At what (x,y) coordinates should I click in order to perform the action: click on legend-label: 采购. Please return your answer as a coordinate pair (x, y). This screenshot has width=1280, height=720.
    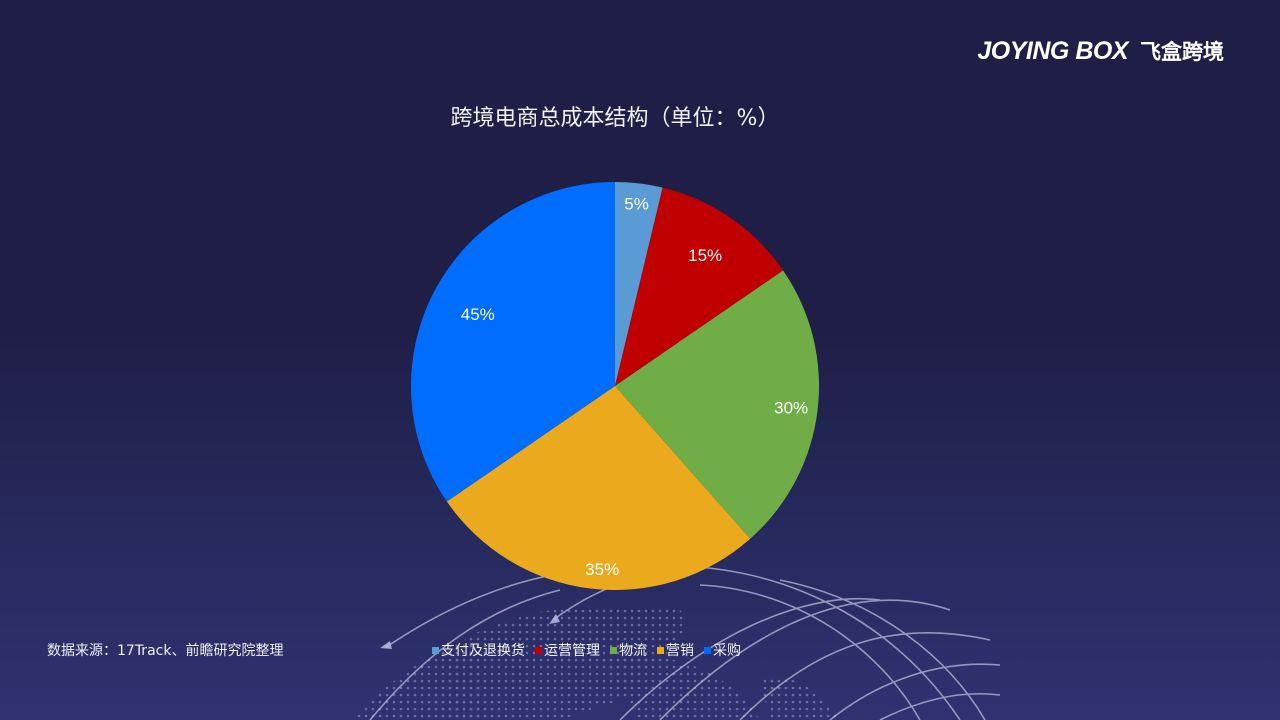
    Looking at the image, I should click on (727, 651).